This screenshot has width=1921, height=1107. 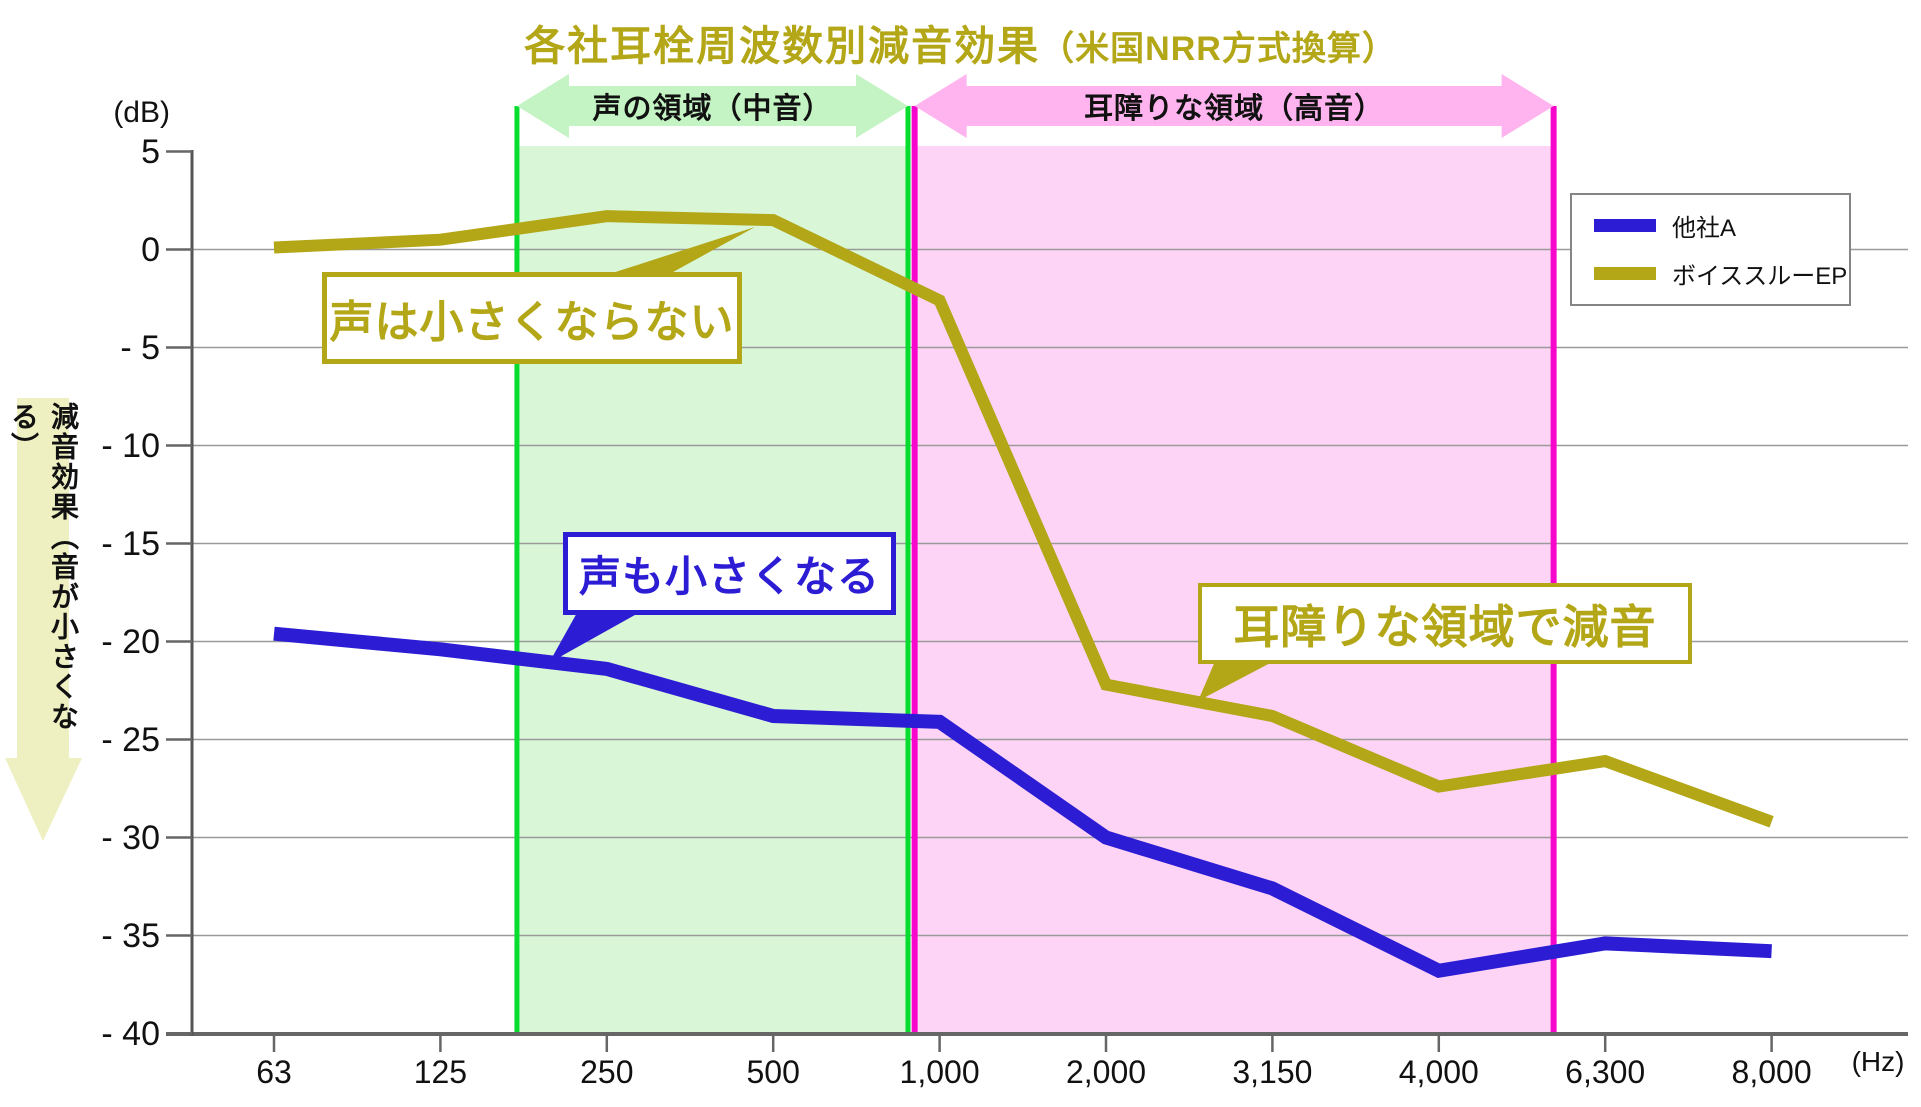 I want to click on y-tick-label-5: - 20, so click(x=130, y=641).